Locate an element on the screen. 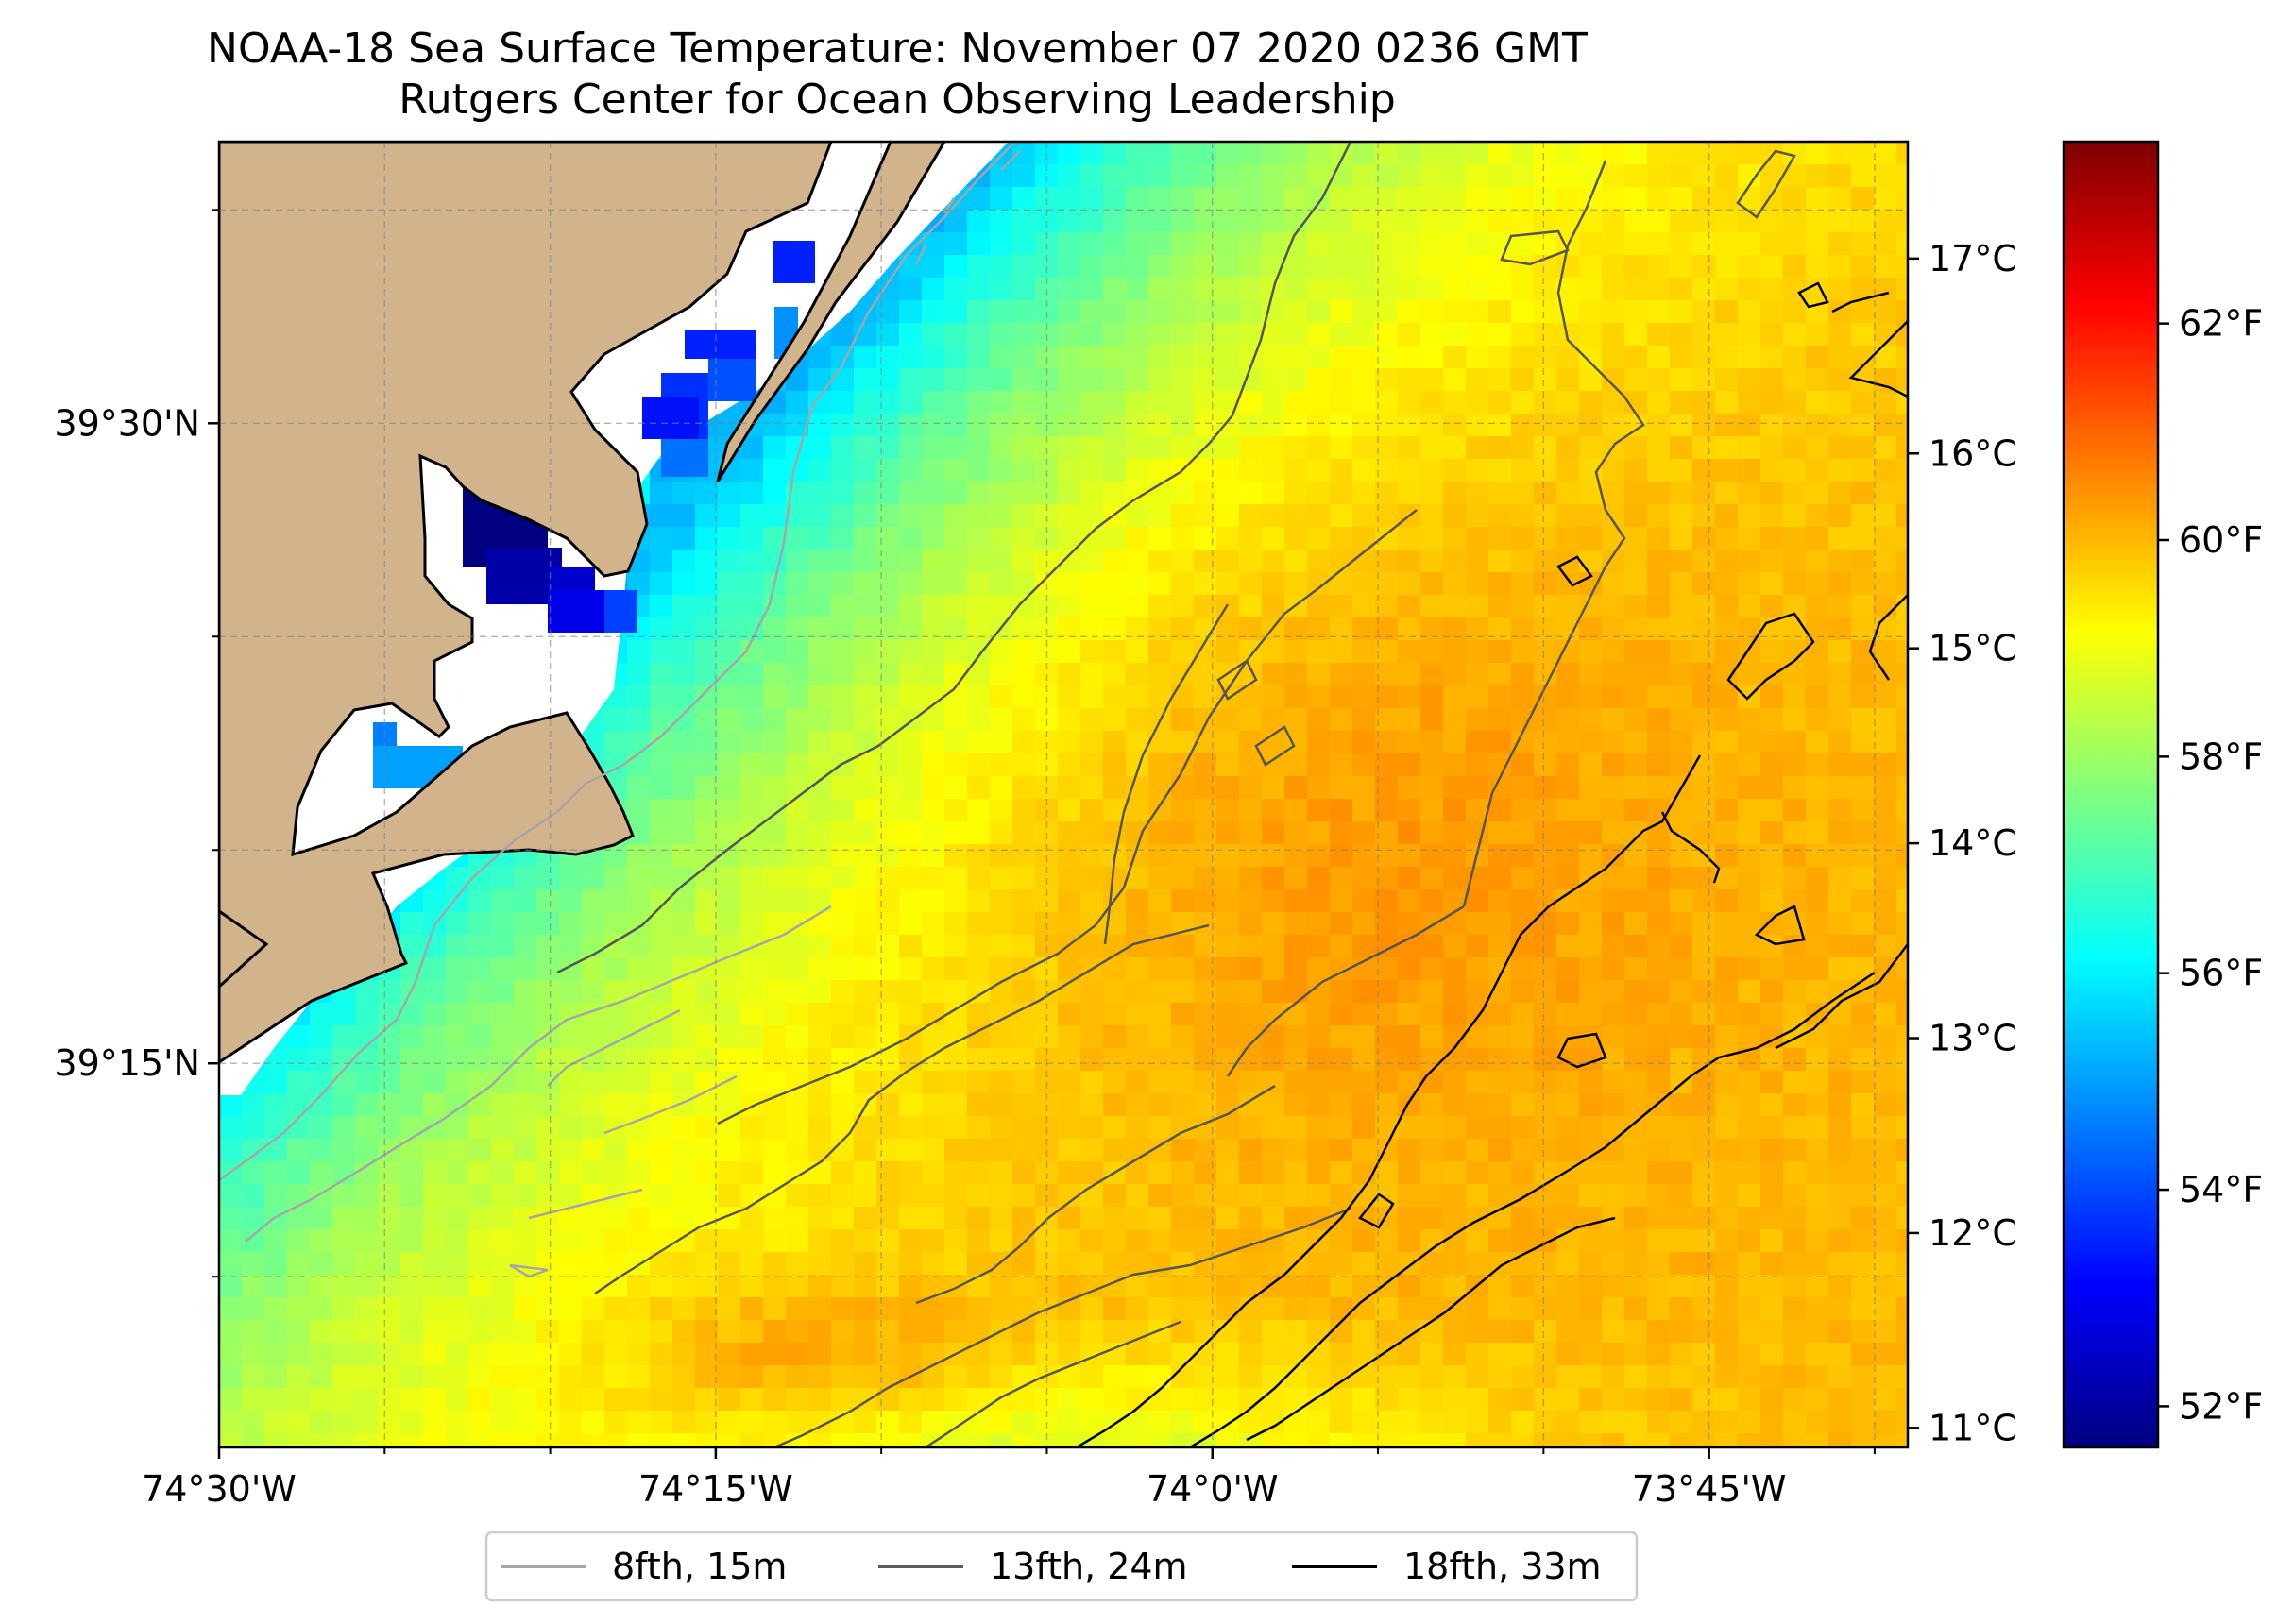  celsius-tick-label: 13°C is located at coordinates (1973, 1038).